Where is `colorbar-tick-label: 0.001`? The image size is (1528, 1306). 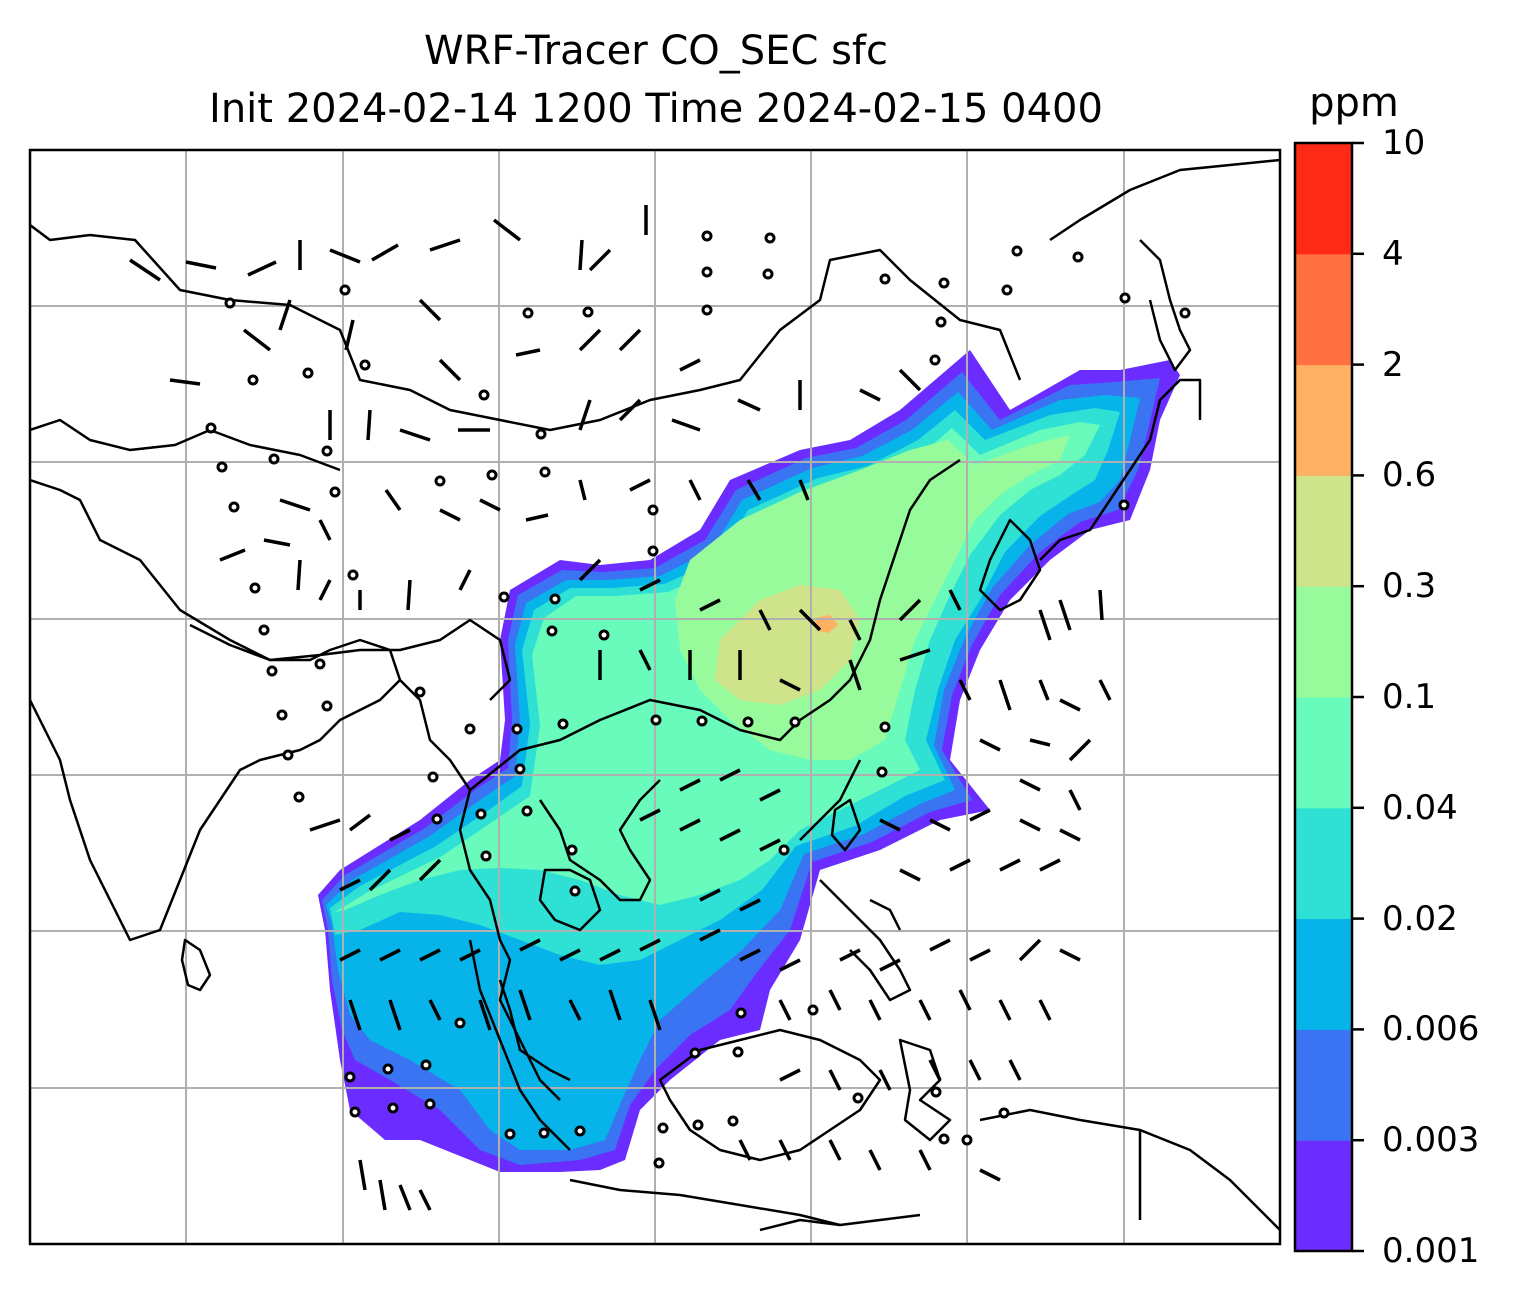 colorbar-tick-label: 0.001 is located at coordinates (1431, 1251).